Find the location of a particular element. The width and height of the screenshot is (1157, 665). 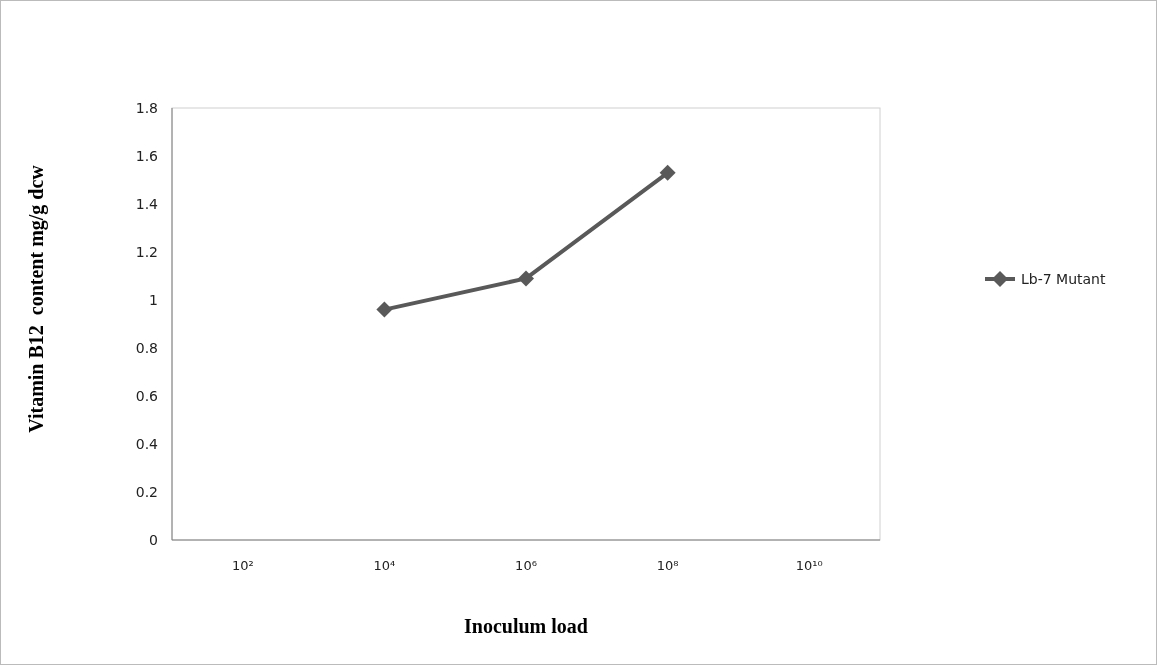

y-tick-label: 0.8 is located at coordinates (146, 347).